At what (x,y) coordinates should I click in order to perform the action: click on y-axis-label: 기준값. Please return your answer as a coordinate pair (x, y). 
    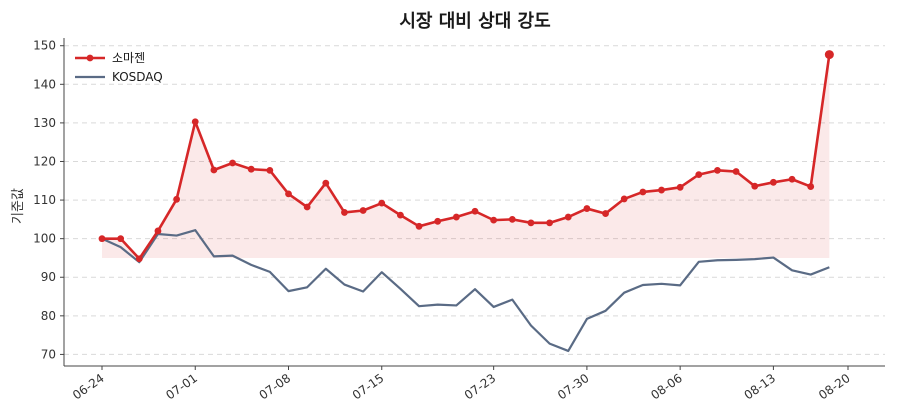
    Looking at the image, I should click on (18, 206).